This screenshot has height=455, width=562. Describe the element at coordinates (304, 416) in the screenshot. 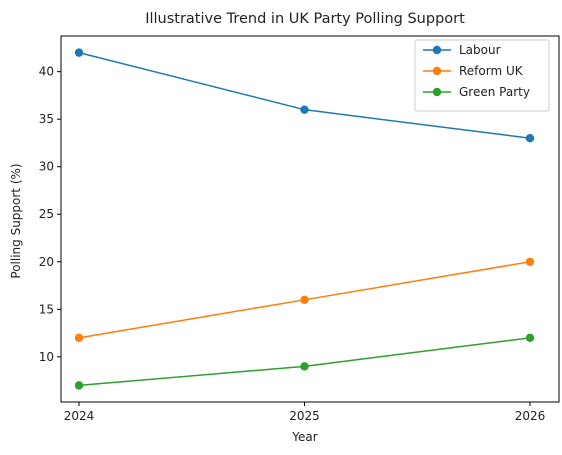

I see `x-tick-label: 2025` at that location.